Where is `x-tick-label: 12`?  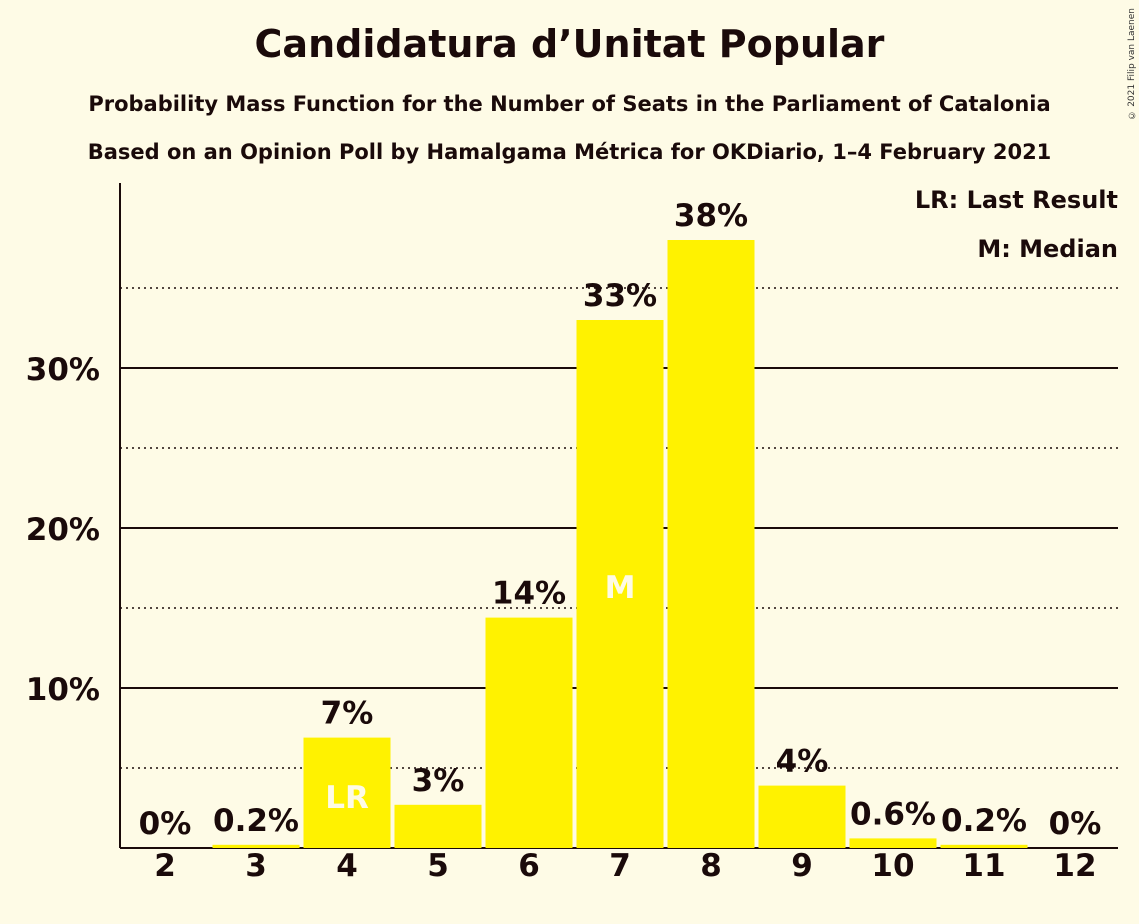
x-tick-label: 12 is located at coordinates (1074, 866).